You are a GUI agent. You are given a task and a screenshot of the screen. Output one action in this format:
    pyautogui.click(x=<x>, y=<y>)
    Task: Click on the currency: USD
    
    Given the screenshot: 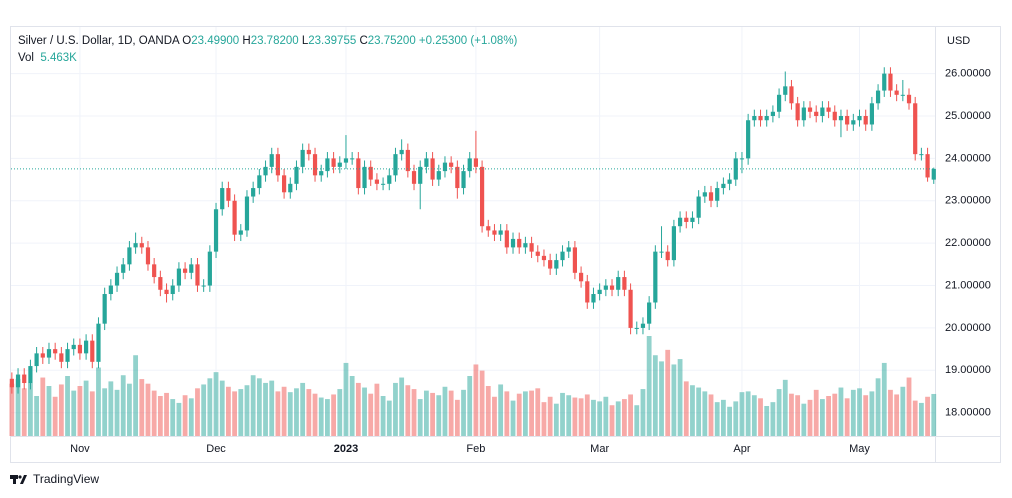 What is the action you would take?
    pyautogui.click(x=958, y=41)
    